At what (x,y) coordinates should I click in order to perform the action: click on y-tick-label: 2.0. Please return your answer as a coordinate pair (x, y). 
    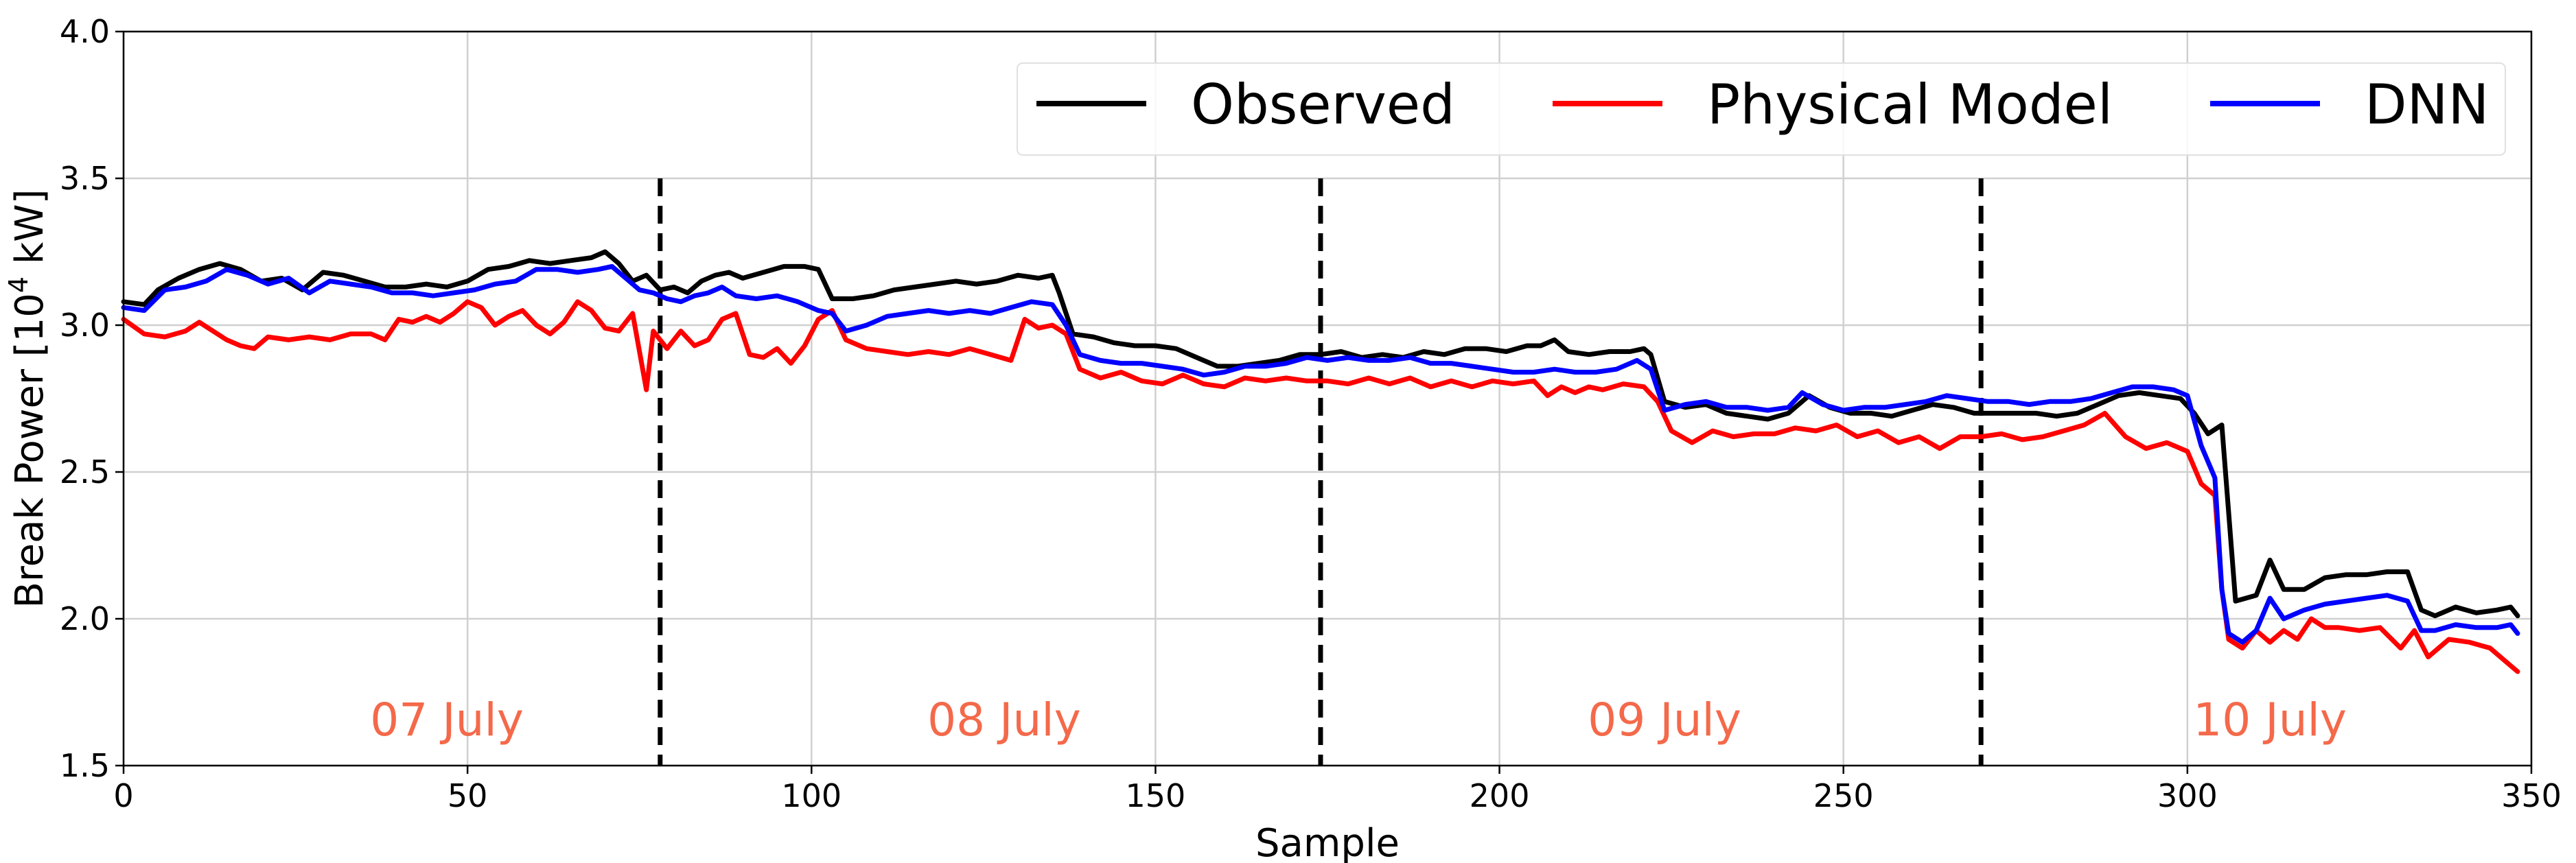
    Looking at the image, I should click on (85, 618).